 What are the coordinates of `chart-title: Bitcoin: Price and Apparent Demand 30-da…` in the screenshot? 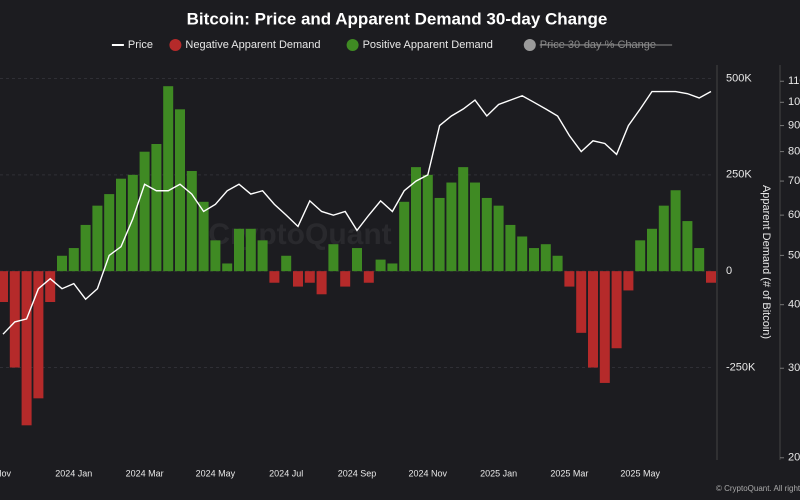 It's located at (397, 18).